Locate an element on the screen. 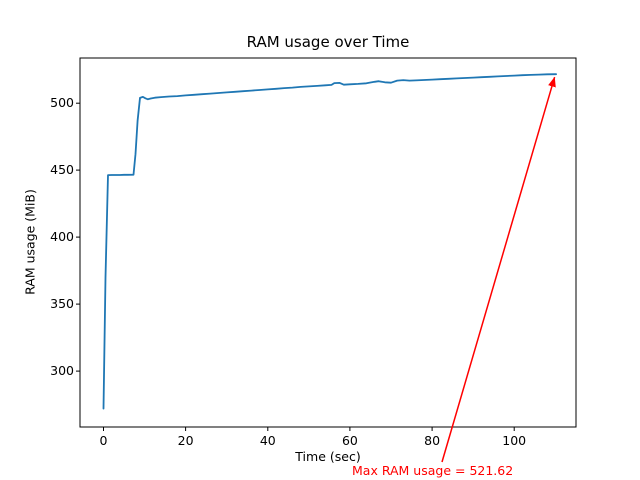 This screenshot has height=480, width=640. y-tick-label: 400 is located at coordinates (62, 237).